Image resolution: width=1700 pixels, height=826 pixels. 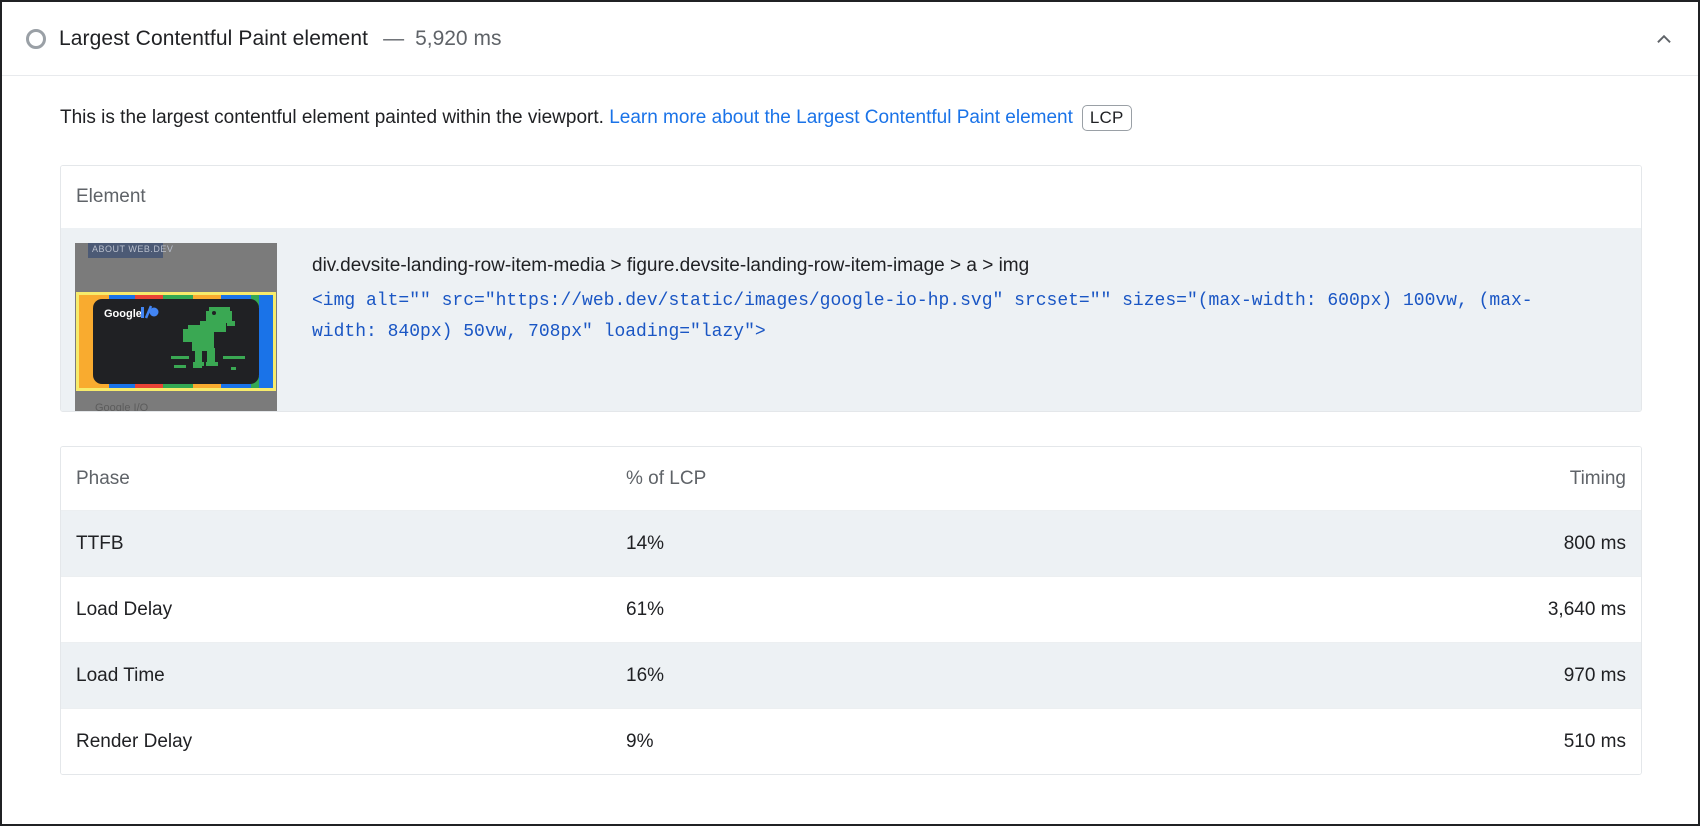 What do you see at coordinates (1594, 741) in the screenshot?
I see `cell-timing: 510 ms` at bounding box center [1594, 741].